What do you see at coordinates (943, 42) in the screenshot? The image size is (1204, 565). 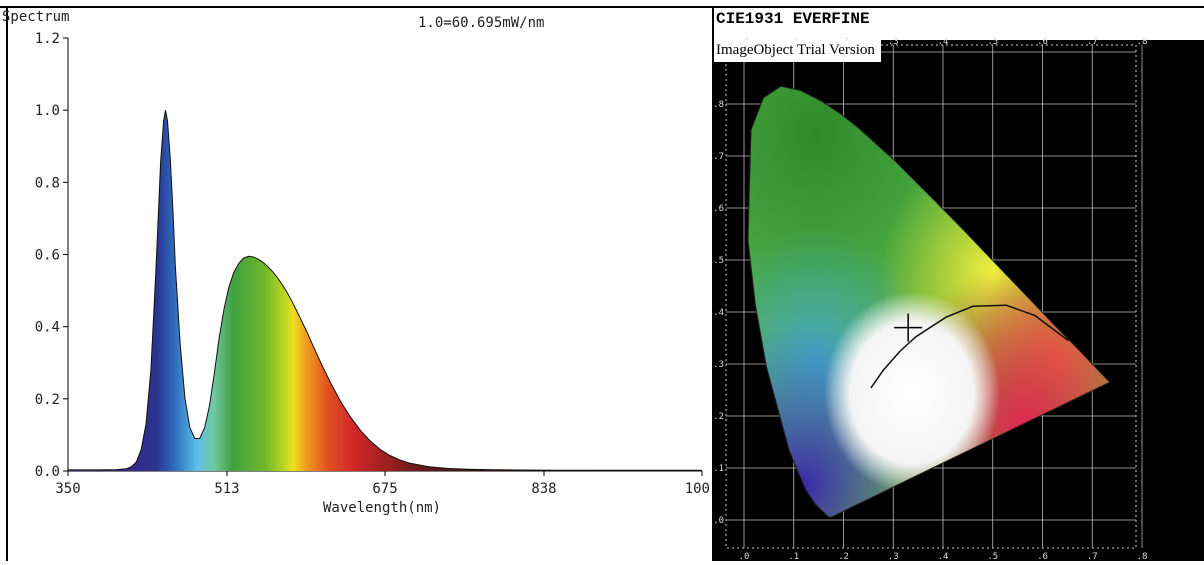 I see `cie-x-tick-top: .4` at bounding box center [943, 42].